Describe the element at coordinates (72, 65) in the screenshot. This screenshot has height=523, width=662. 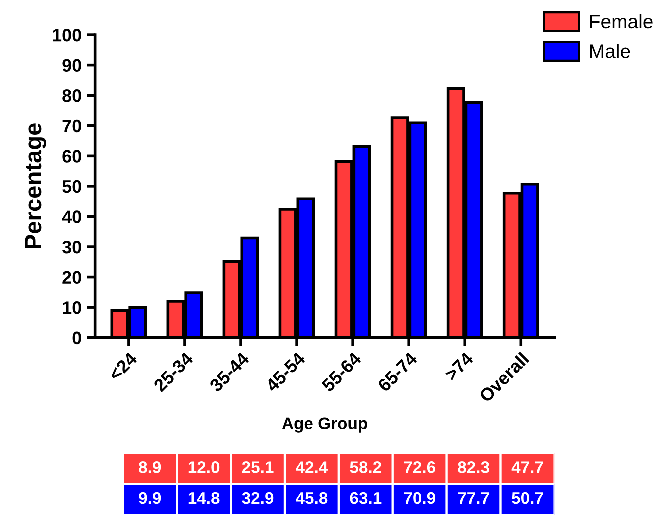
I see `y-tick-label: 90` at that location.